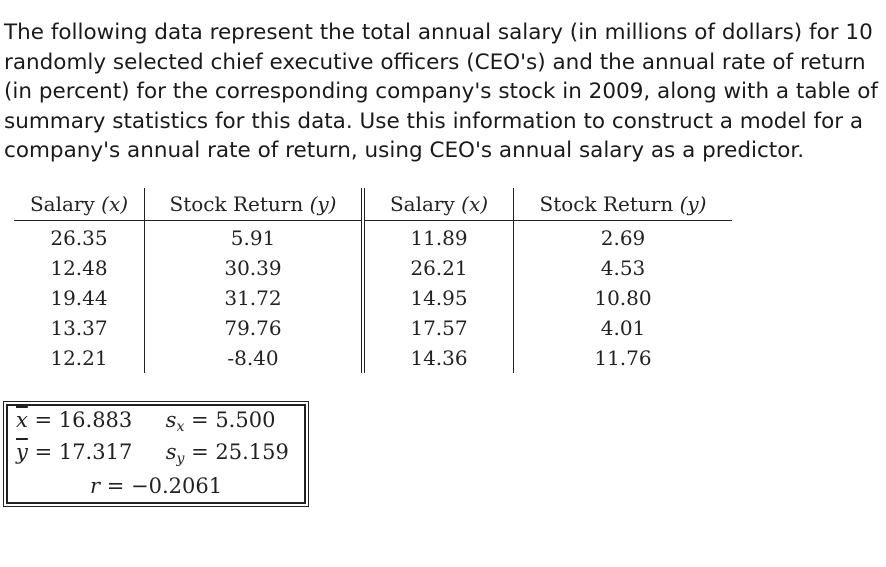  What do you see at coordinates (79, 298) in the screenshot?
I see `table-cell: 19.44` at bounding box center [79, 298].